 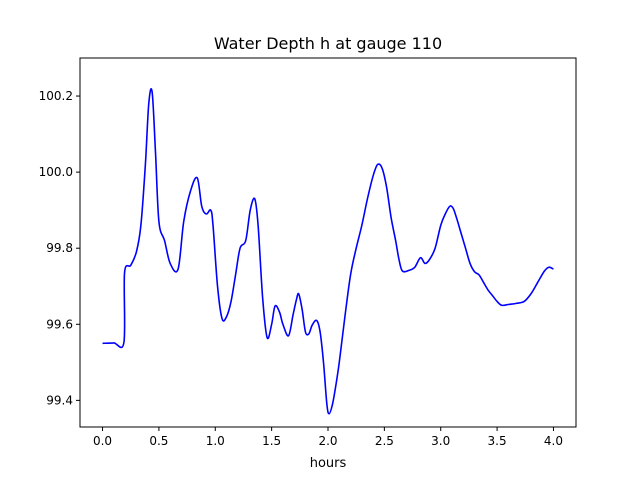 What do you see at coordinates (59, 324) in the screenshot?
I see `y-tick-label: 99.6` at bounding box center [59, 324].